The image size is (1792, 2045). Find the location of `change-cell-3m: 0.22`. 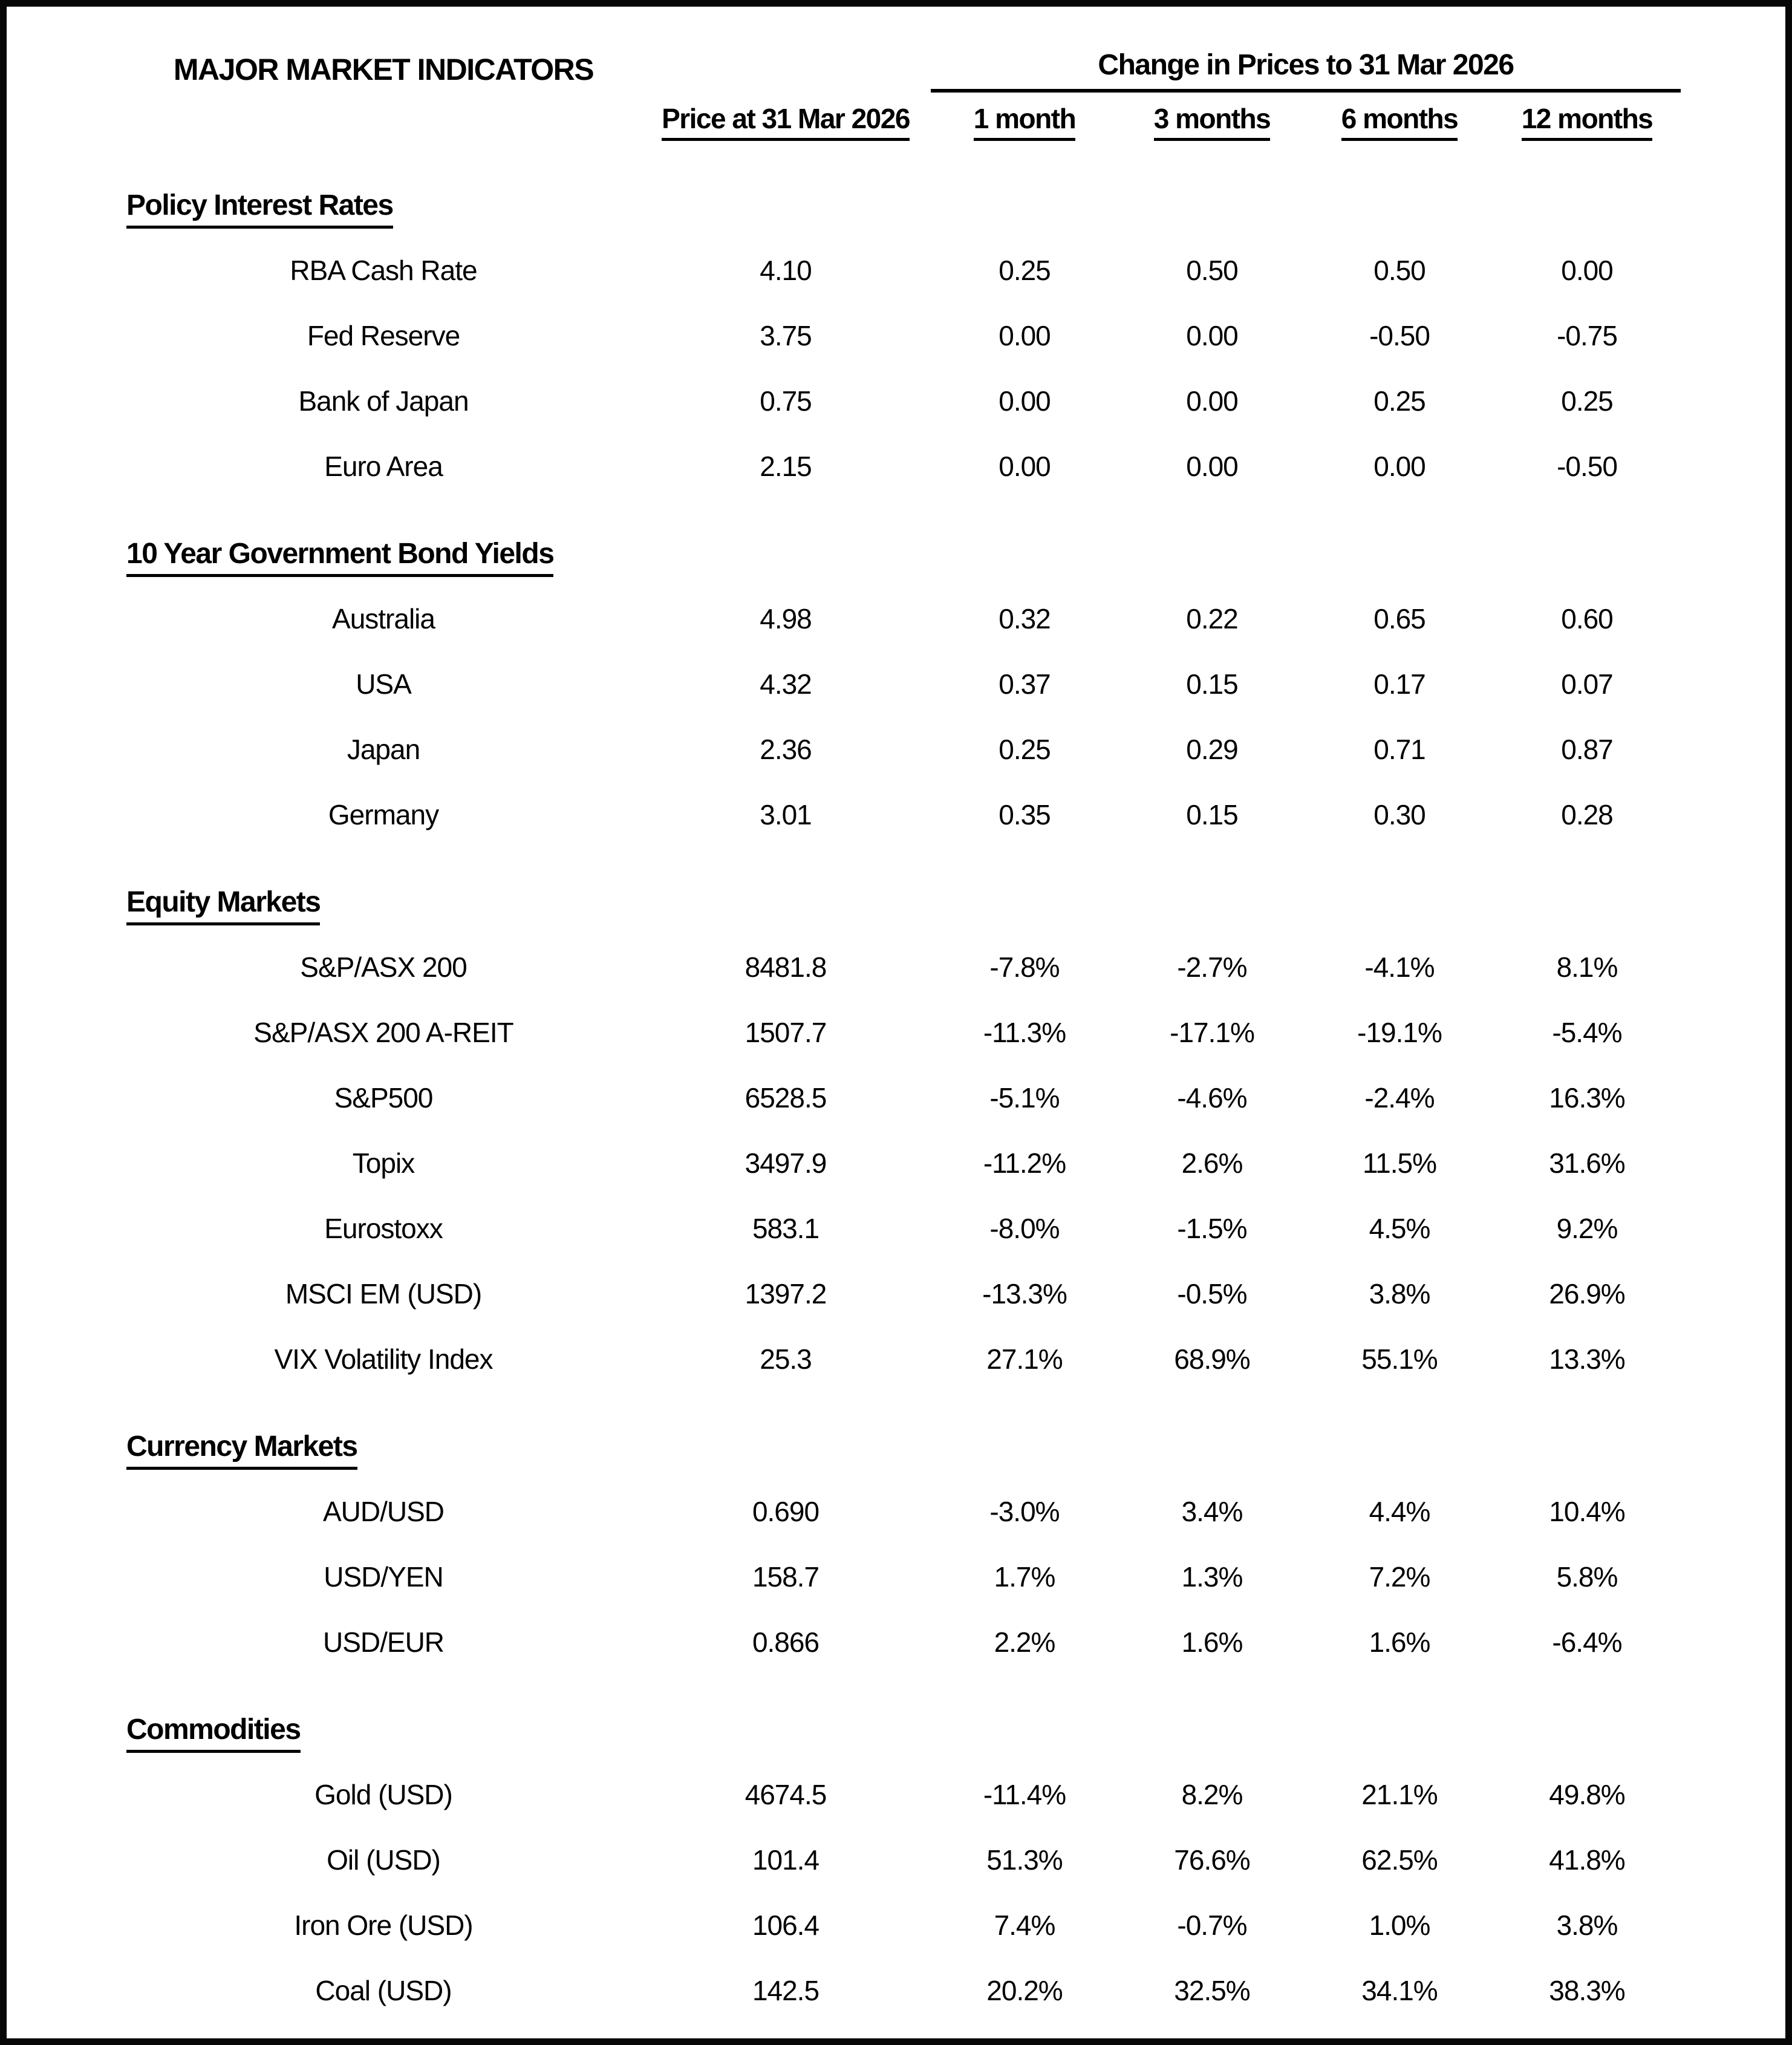

change-cell-3m: 0.22 is located at coordinates (1212, 618).